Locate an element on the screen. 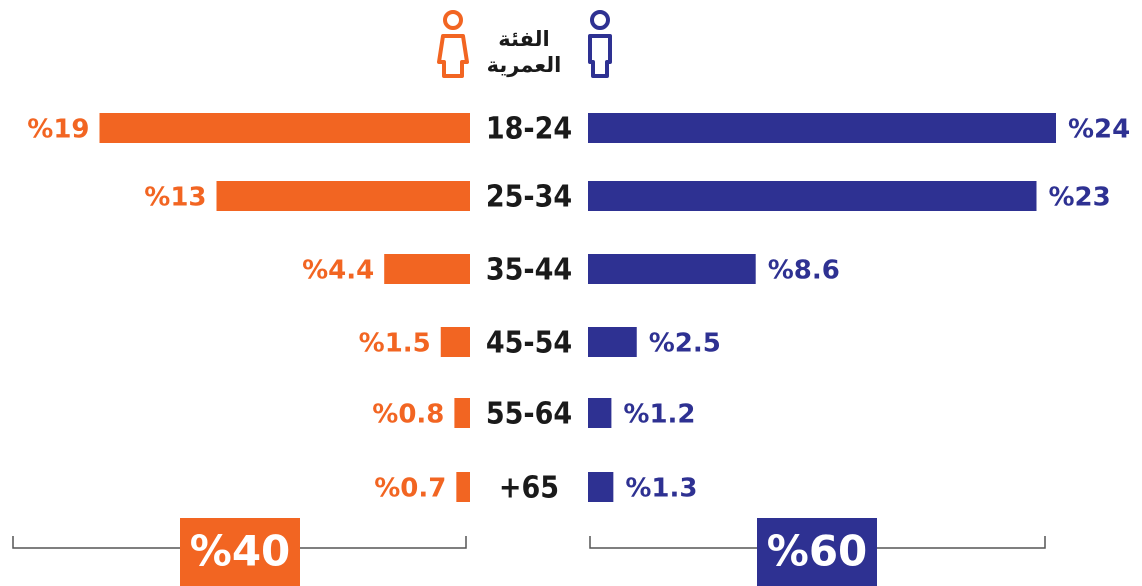 The height and width of the screenshot is (586, 1142). value-label: %1.3 is located at coordinates (661, 489).